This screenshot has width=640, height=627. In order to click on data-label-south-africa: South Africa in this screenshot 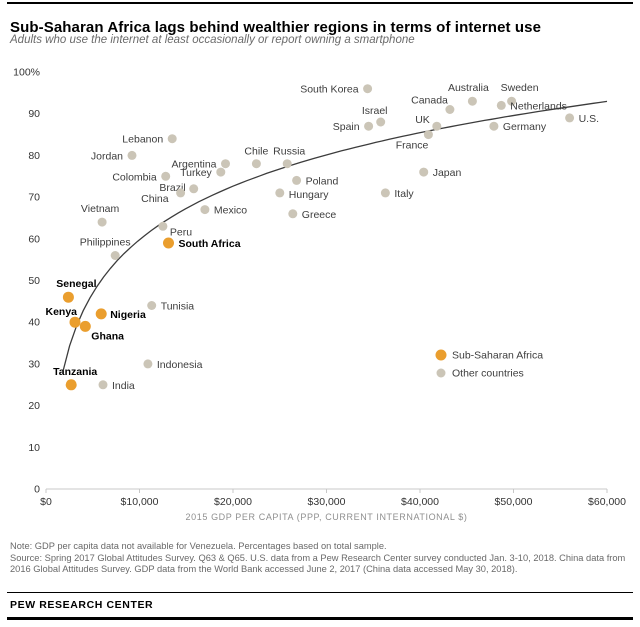, I will do `click(210, 244)`.